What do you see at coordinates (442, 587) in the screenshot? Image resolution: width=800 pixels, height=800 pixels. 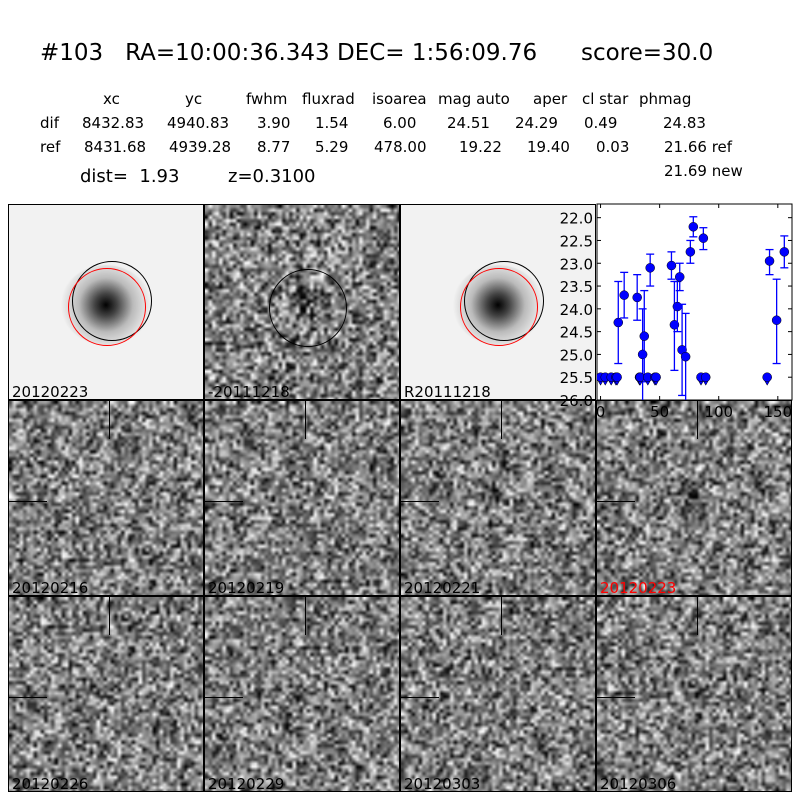 I see `stamp-date-label: 20120221` at bounding box center [442, 587].